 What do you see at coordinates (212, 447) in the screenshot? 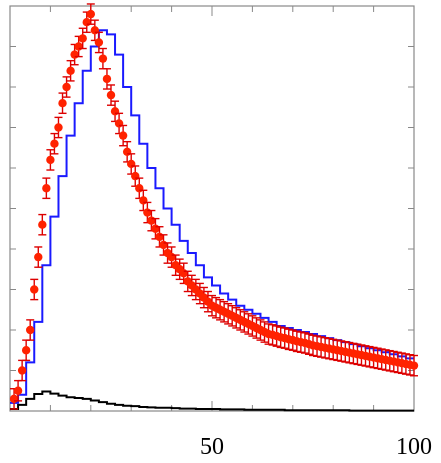
I see `x-tick-label-50: 50` at bounding box center [212, 447].